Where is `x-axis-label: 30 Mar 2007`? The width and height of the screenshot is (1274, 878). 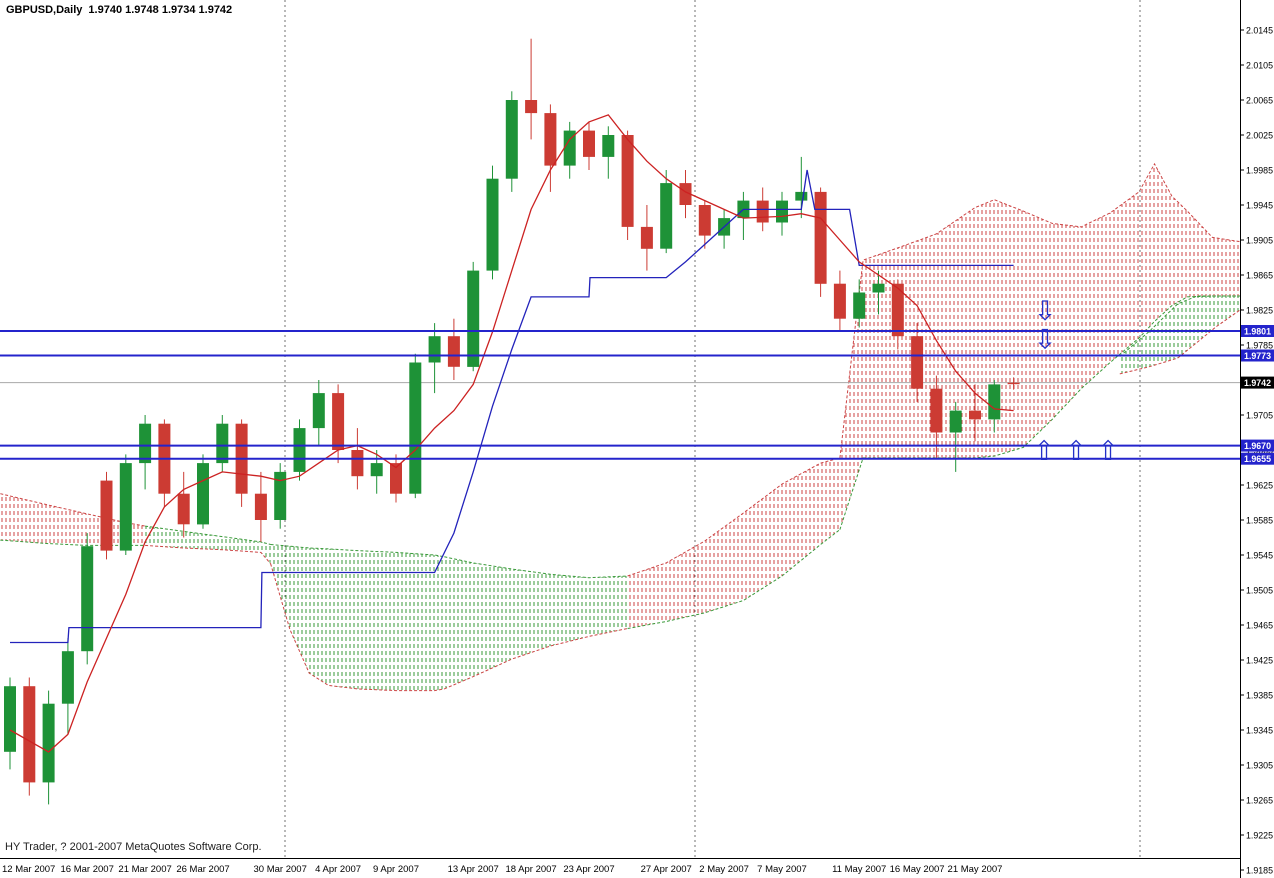
x-axis-label: 30 Mar 2007 is located at coordinates (280, 869).